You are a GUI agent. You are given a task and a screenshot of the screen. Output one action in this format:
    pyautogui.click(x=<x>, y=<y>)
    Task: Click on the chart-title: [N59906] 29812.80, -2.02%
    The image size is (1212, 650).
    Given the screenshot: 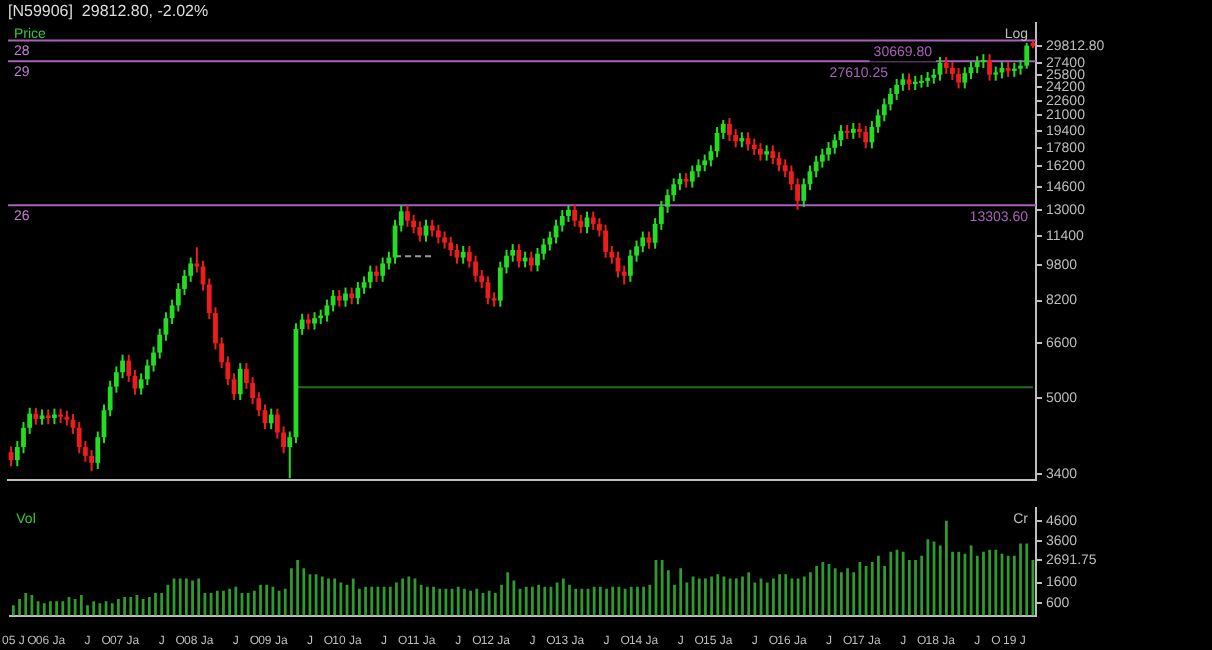 What is the action you would take?
    pyautogui.click(x=108, y=11)
    